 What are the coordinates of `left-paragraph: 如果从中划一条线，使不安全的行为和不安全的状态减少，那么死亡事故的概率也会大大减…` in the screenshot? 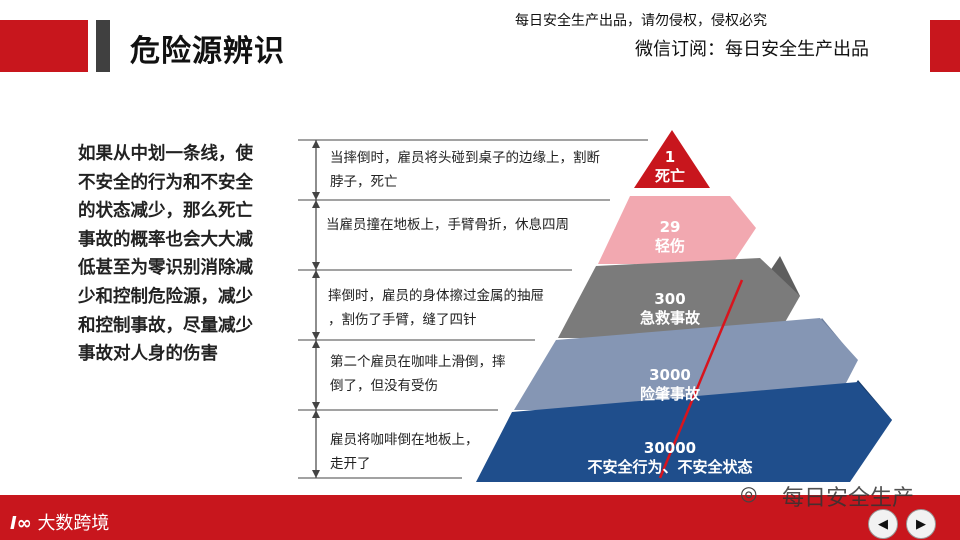 It's located at (165, 254).